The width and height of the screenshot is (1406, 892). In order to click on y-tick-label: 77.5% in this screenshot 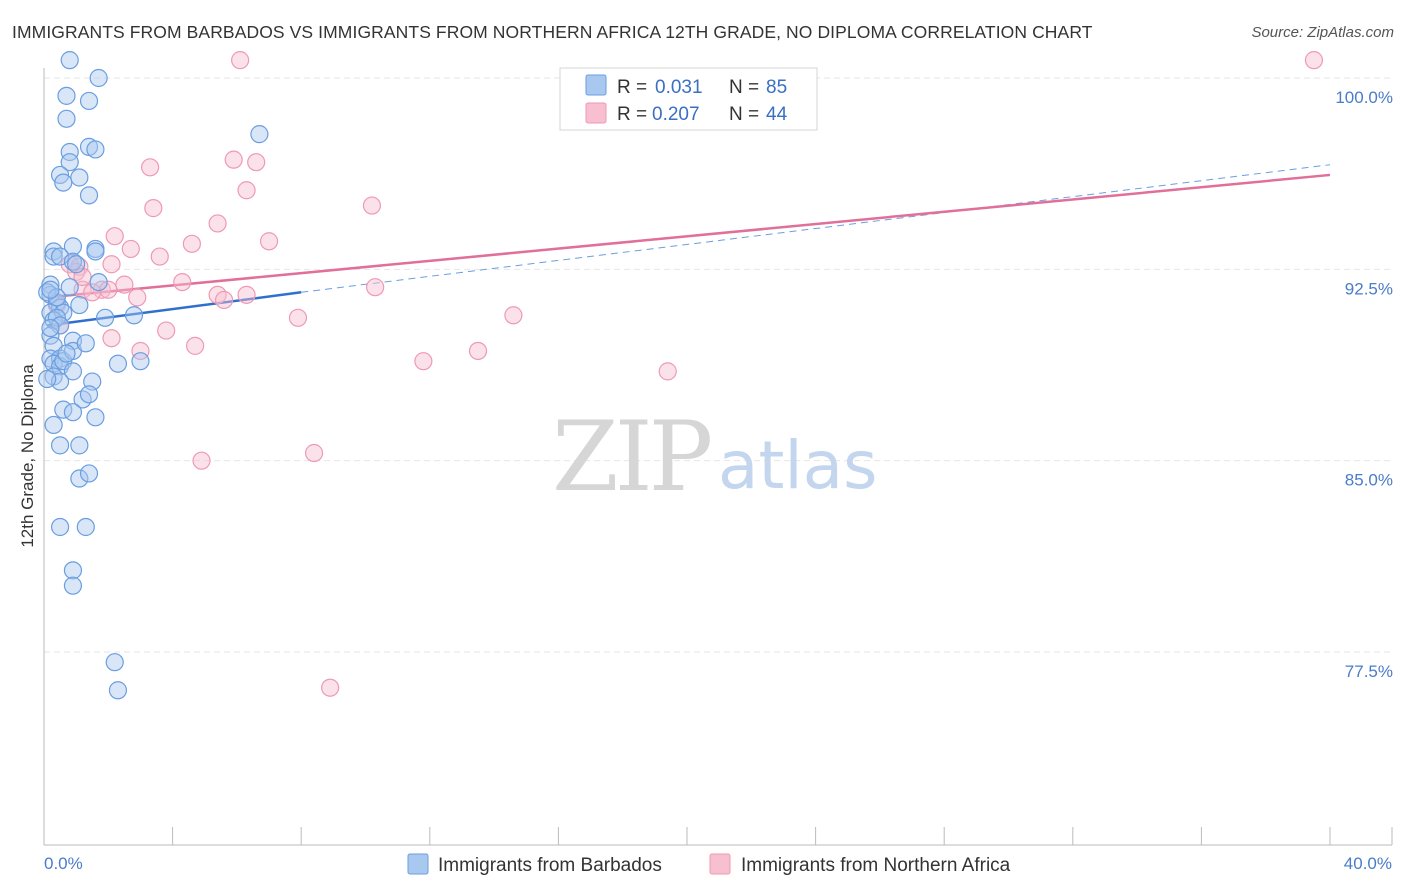, I will do `click(1369, 671)`.